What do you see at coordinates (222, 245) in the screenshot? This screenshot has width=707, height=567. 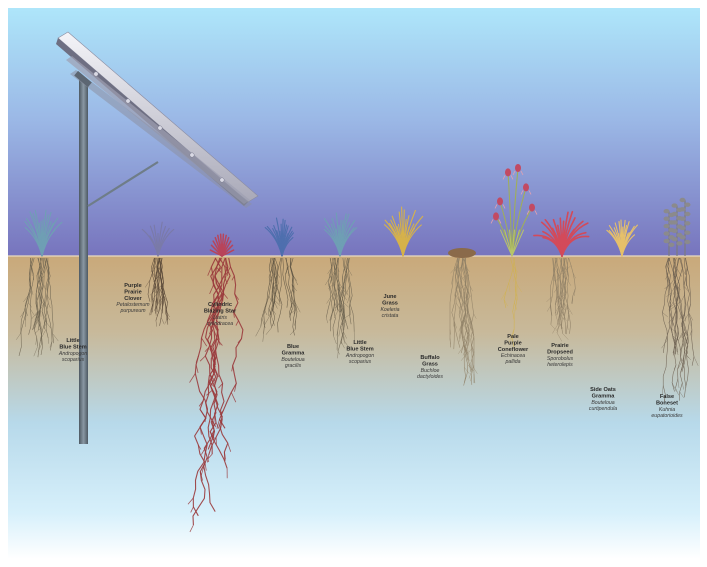 I see `shoot-cylindric-blazing-star` at bounding box center [222, 245].